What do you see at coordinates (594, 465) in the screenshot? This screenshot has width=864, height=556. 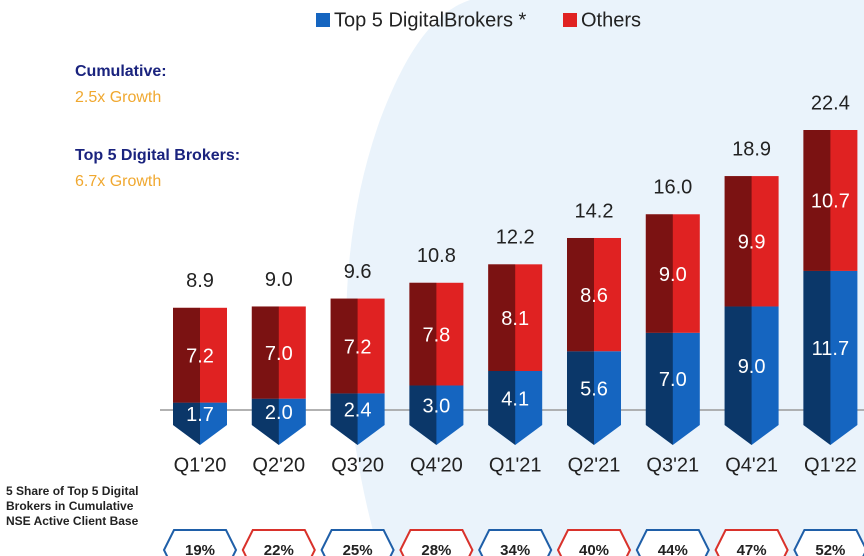 I see `x-tick-label: Q2'21` at bounding box center [594, 465].